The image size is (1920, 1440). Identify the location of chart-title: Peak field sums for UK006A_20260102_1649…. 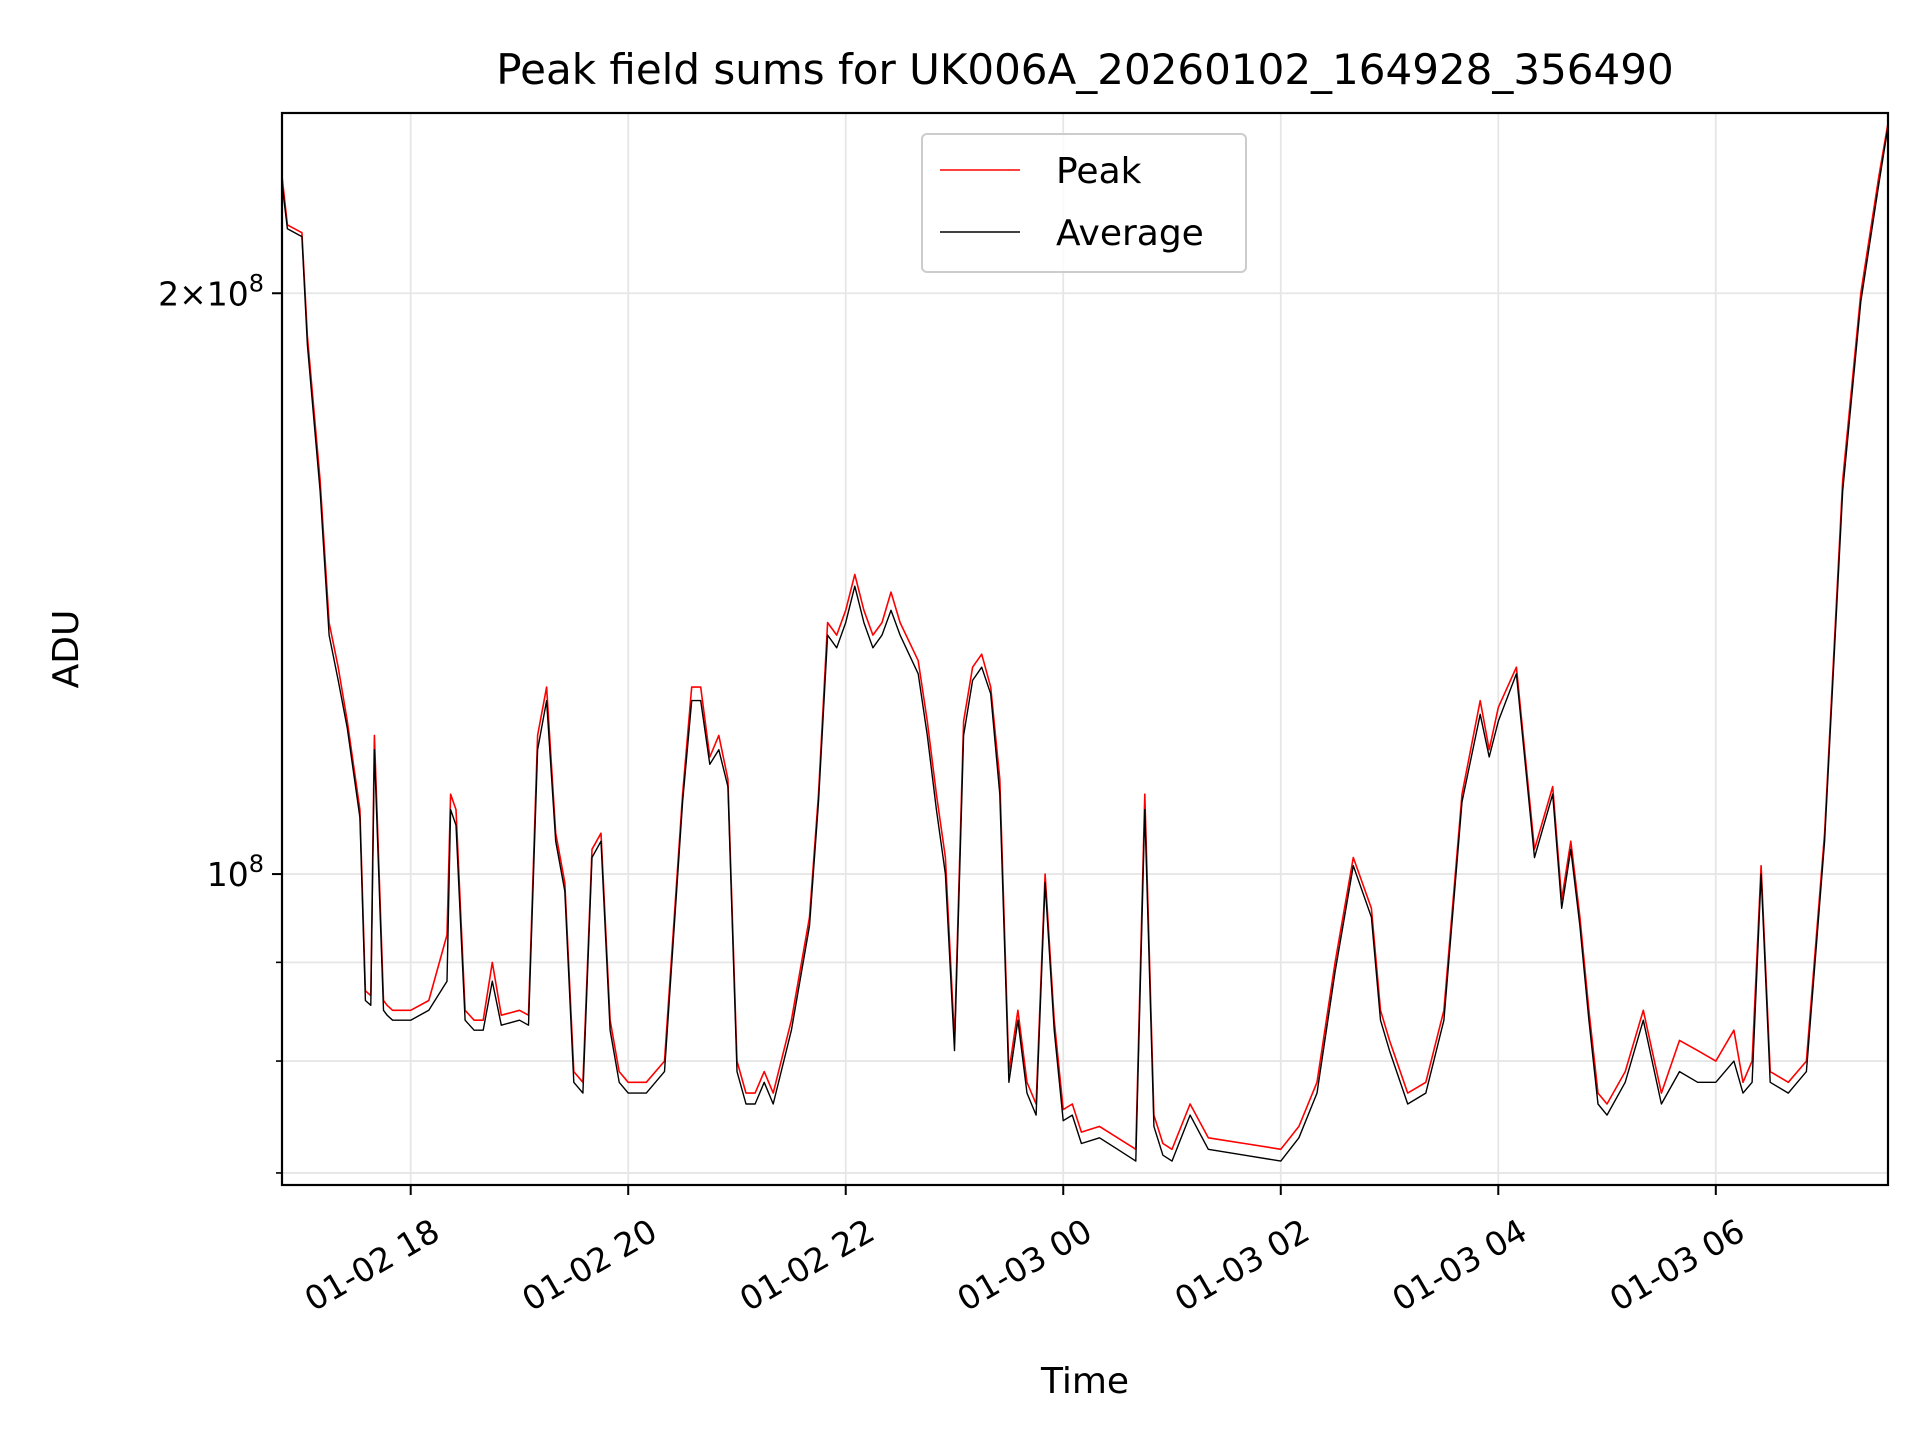
(1084, 69).